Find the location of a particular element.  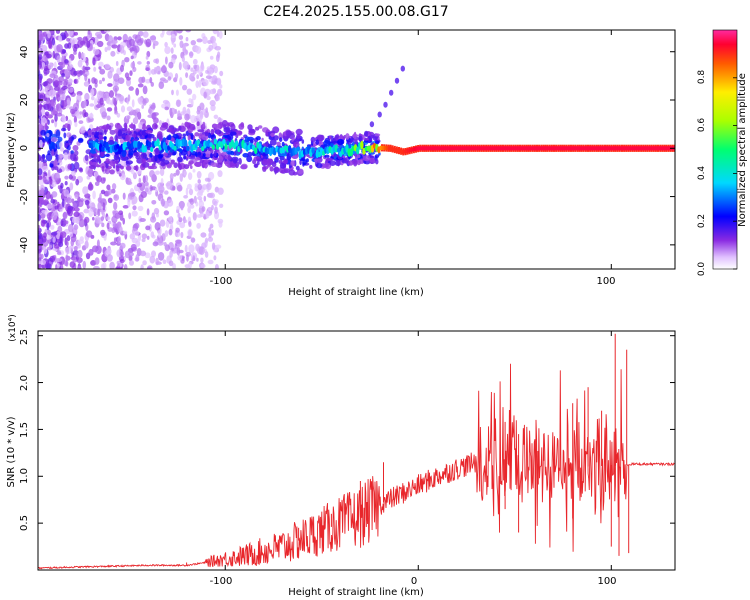

spectrogram-x-tick-label-neg100: -100 is located at coordinates (221, 281).